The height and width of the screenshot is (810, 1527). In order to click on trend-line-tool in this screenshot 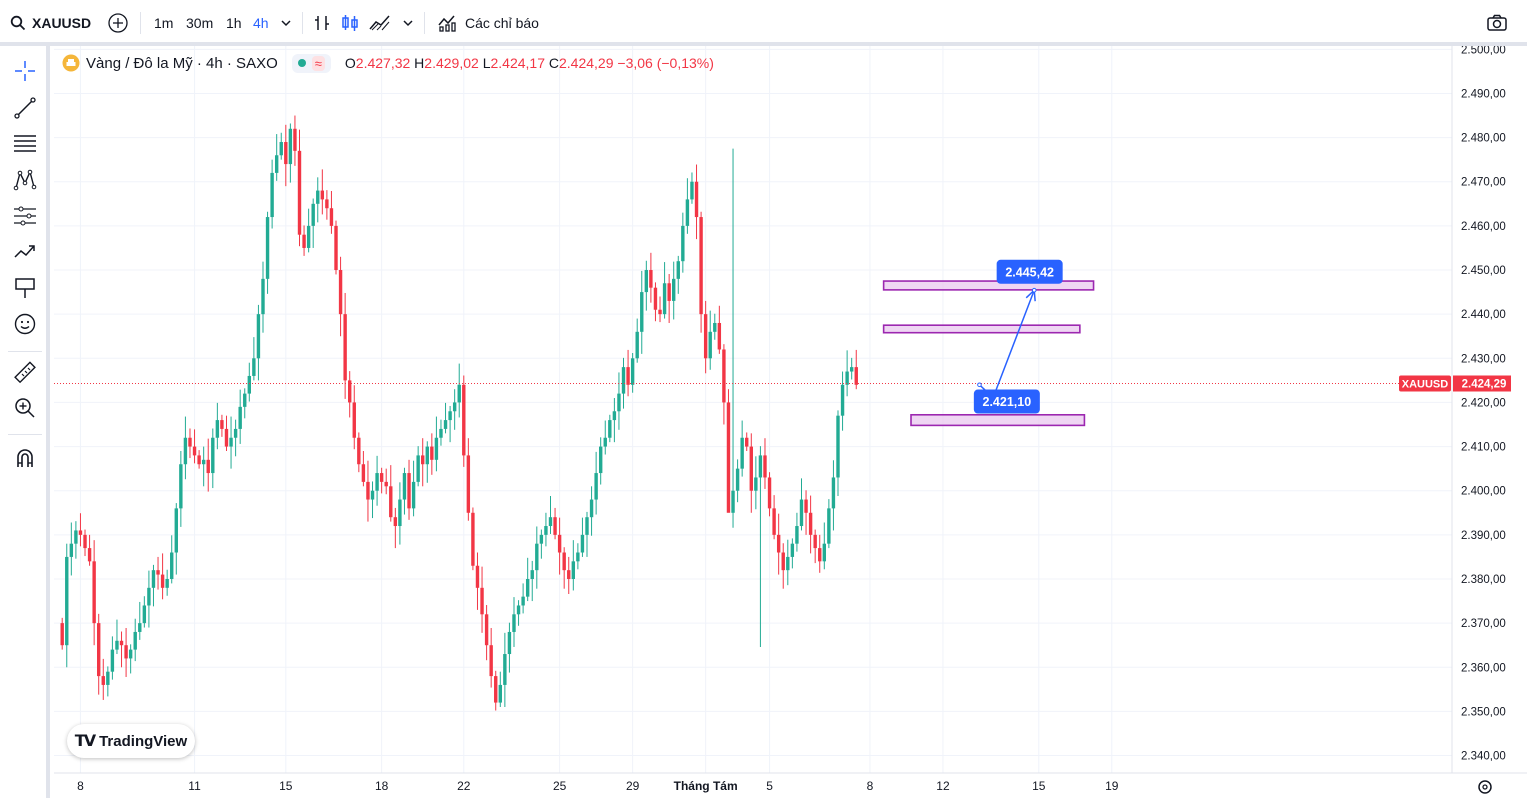, I will do `click(25, 108)`.